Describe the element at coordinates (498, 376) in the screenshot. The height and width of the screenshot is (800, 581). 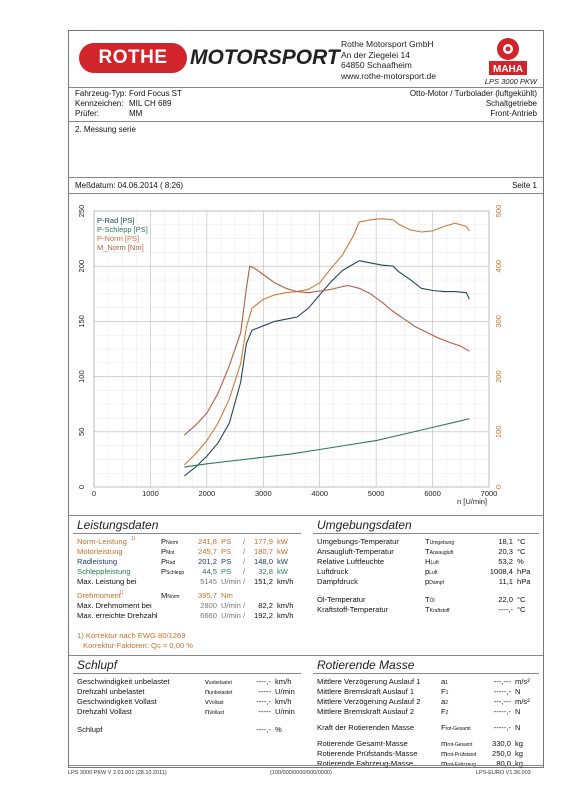
I see `y-right-tick-label: 200` at that location.